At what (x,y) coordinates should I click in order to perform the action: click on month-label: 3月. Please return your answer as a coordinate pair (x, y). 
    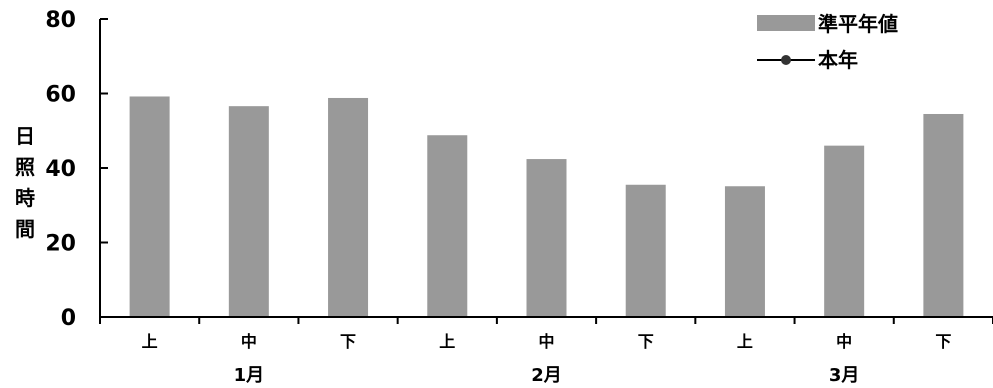
    Looking at the image, I should click on (844, 375).